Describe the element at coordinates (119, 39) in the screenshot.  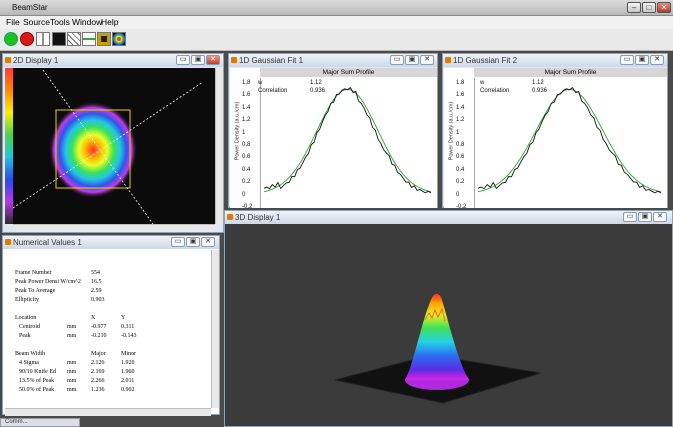
I see `beam-icon` at that location.